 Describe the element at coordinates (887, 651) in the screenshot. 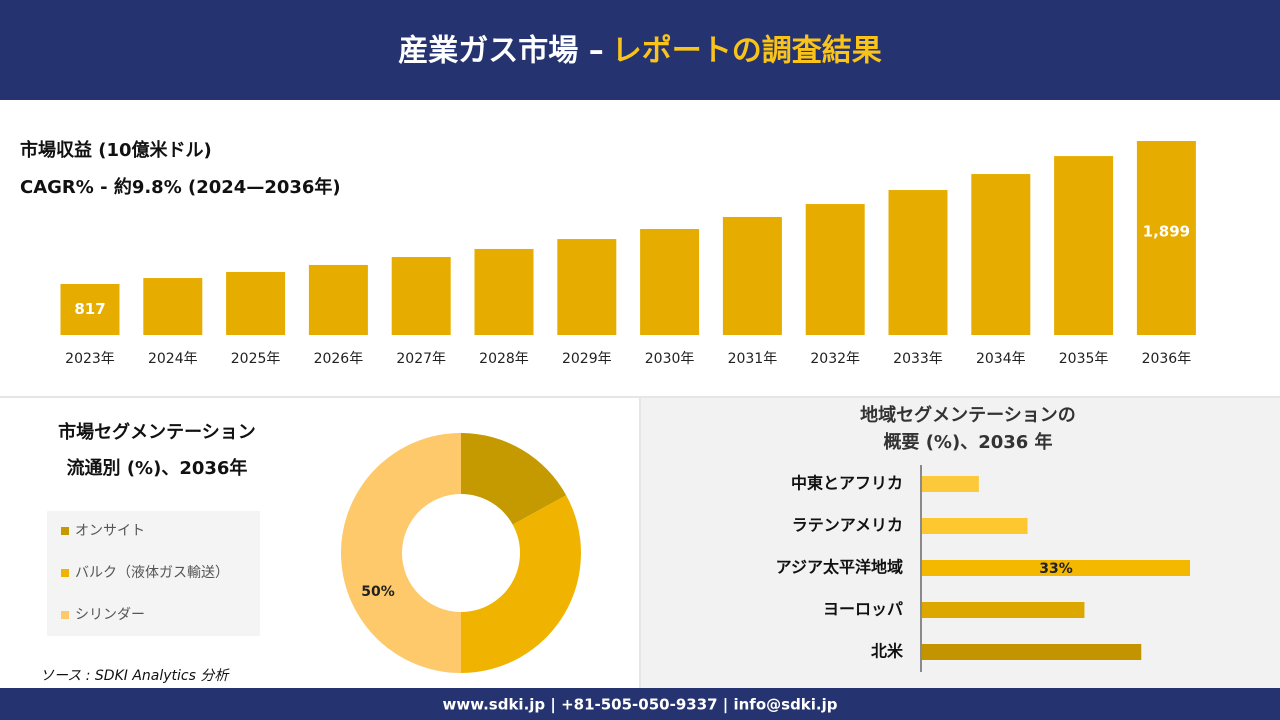

I see `y-tick-label: 北米` at that location.